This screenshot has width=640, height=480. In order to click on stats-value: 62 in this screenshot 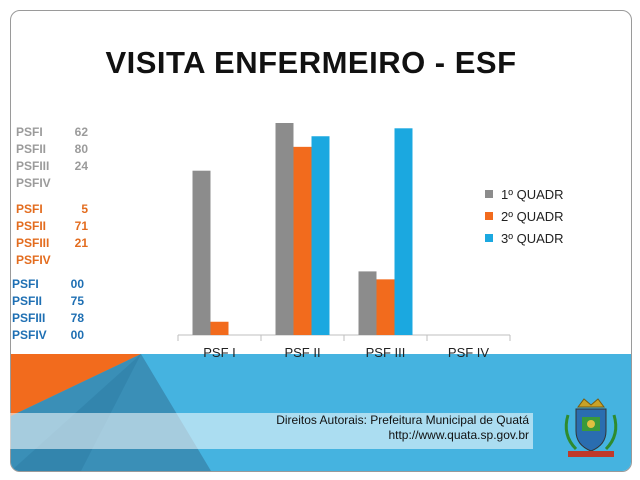, I will do `click(81, 132)`.